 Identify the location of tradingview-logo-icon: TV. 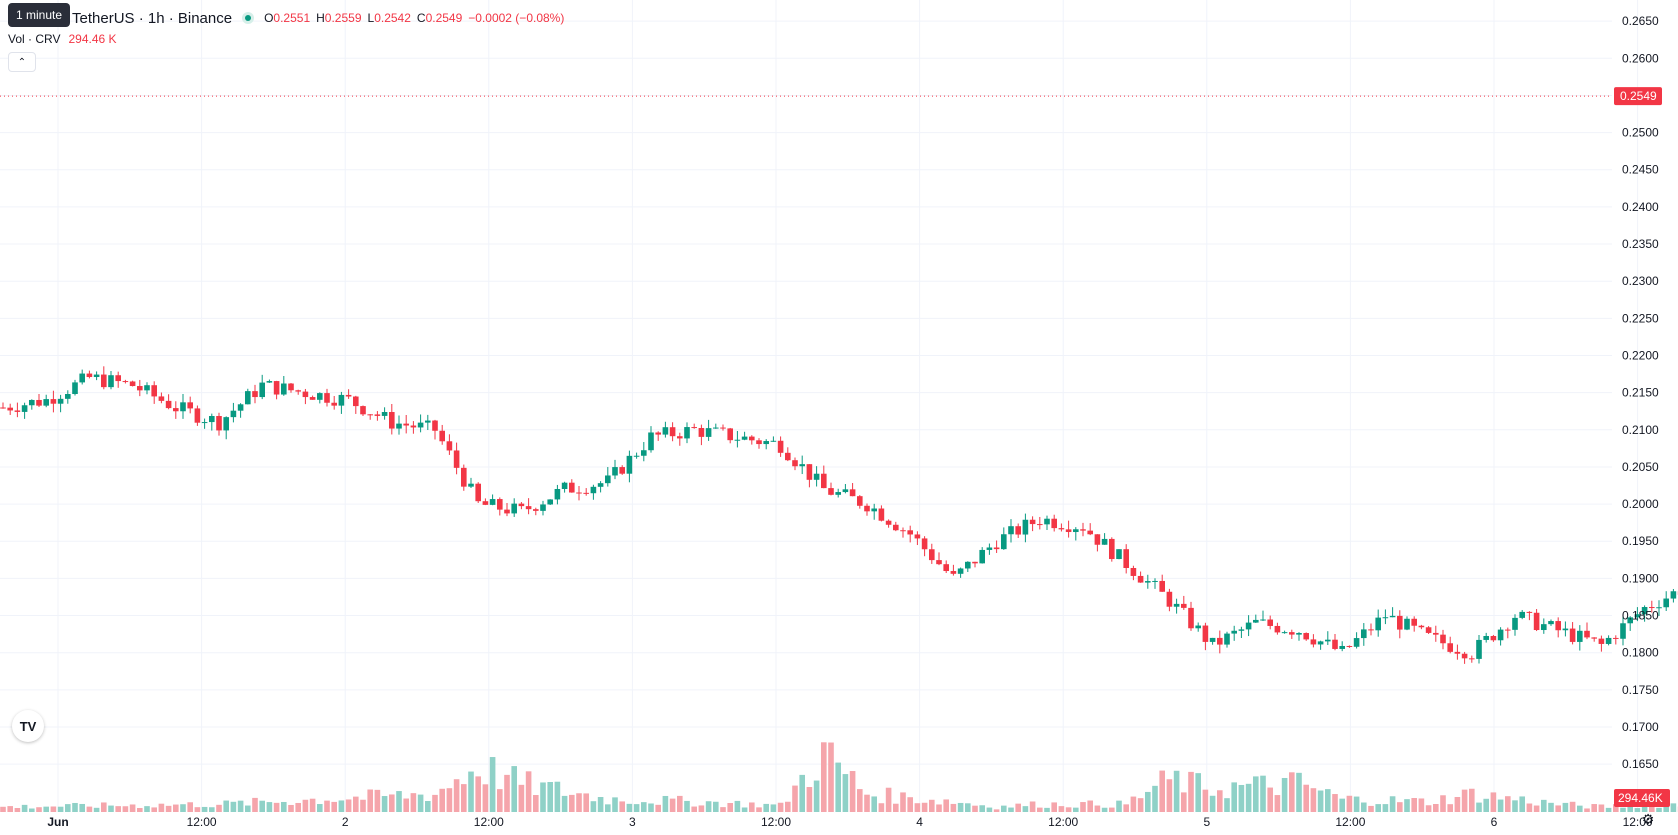
(28, 726).